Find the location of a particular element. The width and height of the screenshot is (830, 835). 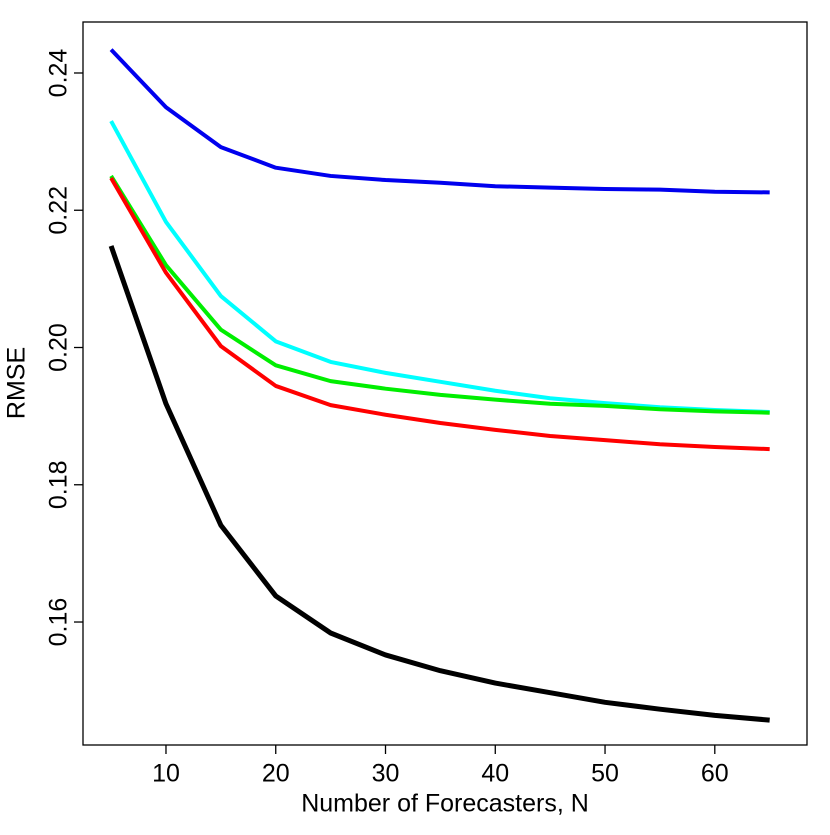

x-tick-label: 30 is located at coordinates (386, 774).